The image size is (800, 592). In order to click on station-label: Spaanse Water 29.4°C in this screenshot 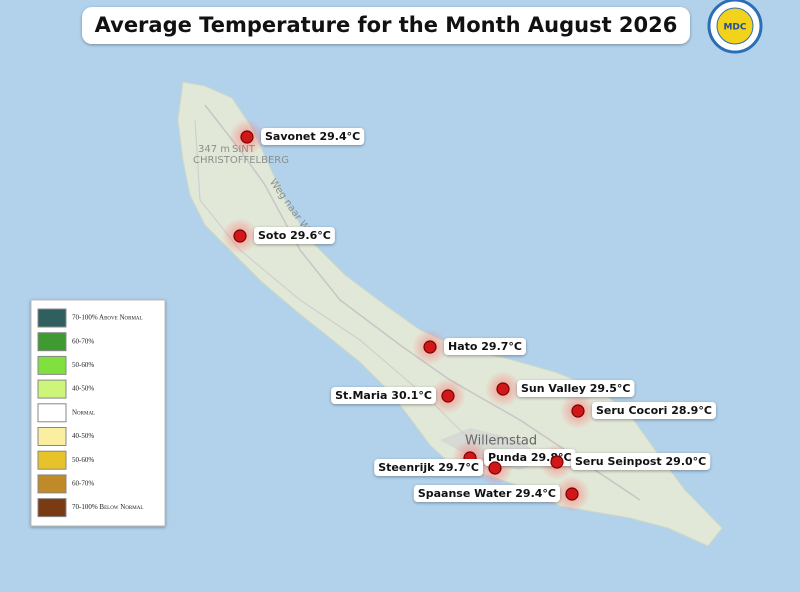, I will do `click(486, 493)`.